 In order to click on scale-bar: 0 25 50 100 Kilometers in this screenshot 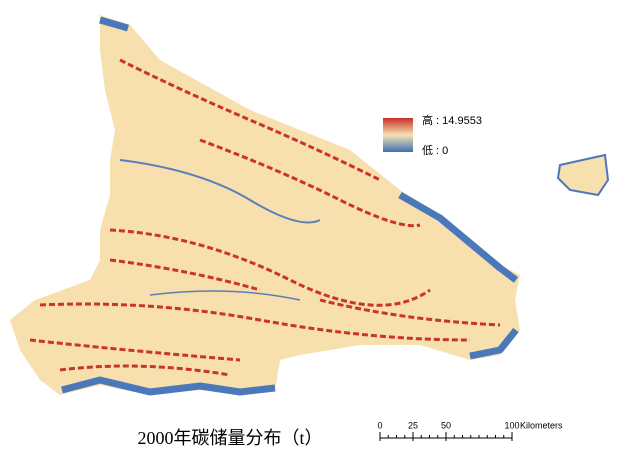, I will do `click(470, 430)`.